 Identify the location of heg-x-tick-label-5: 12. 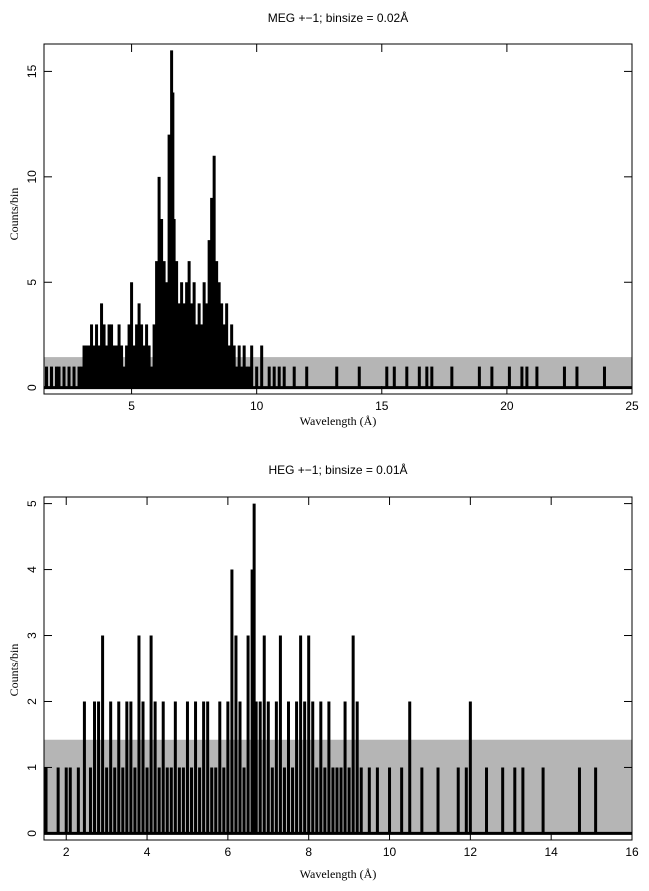
(471, 852).